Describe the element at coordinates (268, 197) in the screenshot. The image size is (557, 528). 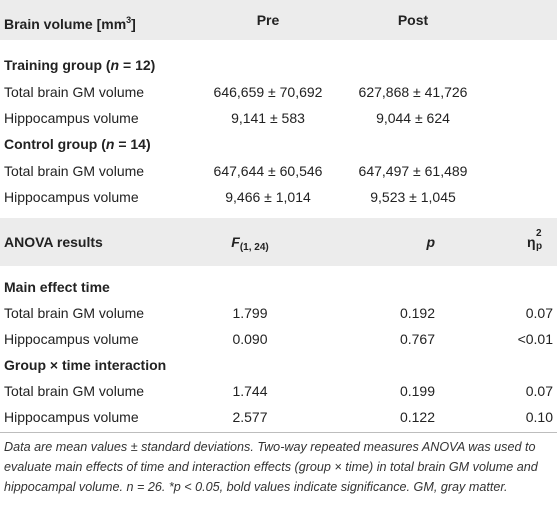
I see `pre-value: 9,466 ± 1,014` at that location.